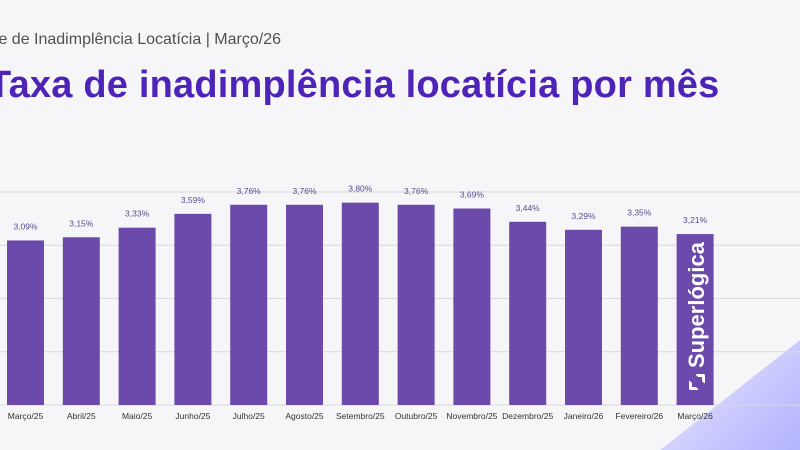  I want to click on value-label: 3,33%, so click(137, 214).